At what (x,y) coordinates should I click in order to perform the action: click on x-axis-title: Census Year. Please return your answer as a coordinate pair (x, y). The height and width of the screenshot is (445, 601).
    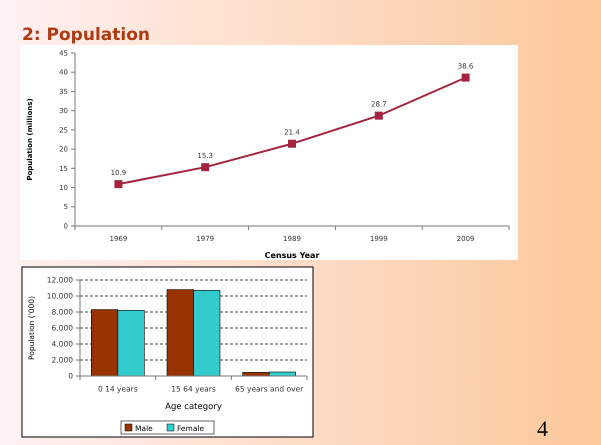
    Looking at the image, I should click on (292, 255).